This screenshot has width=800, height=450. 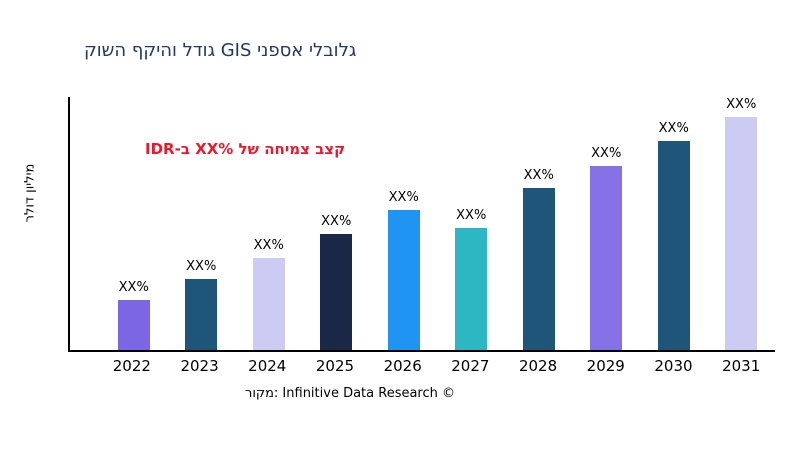 I want to click on bar-2024, so click(x=268, y=304).